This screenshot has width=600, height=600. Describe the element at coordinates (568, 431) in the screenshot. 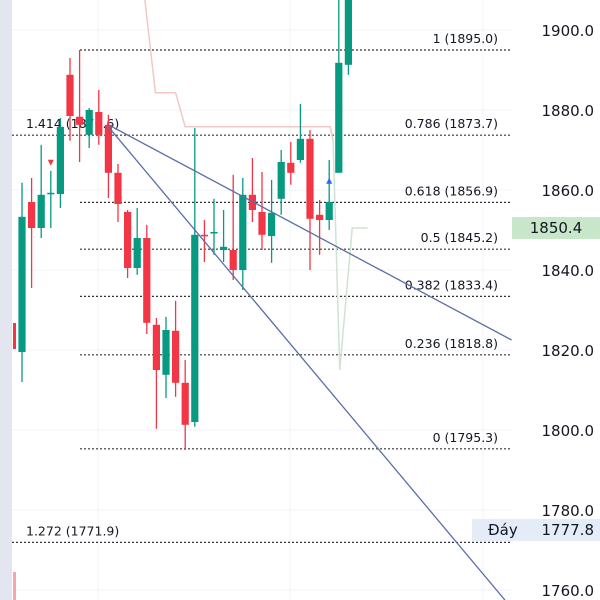

I see `y-tick-label: 1800.0` at that location.